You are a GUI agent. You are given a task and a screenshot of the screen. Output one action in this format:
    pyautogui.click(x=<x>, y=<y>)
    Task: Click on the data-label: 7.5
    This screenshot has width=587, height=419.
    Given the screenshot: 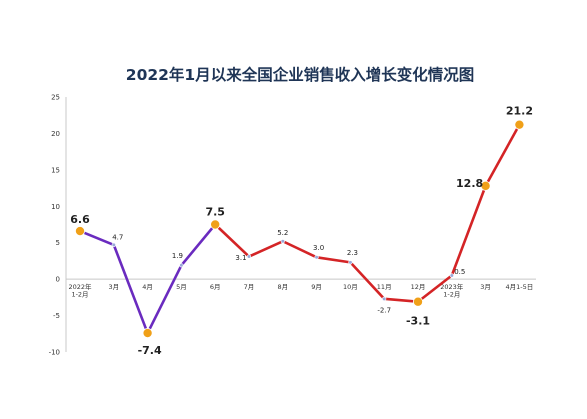 What is the action you would take?
    pyautogui.click(x=215, y=212)
    